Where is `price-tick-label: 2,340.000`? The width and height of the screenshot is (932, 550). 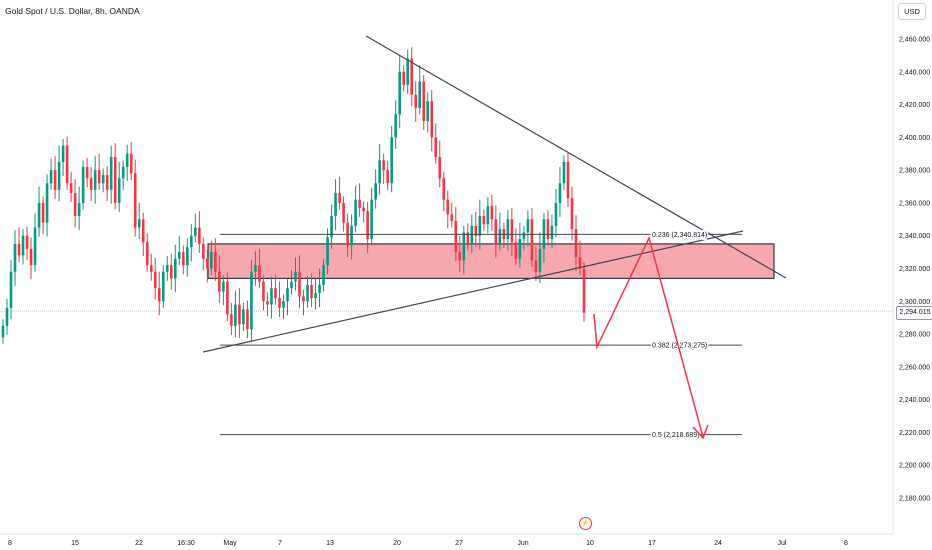 price-tick-label: 2,340.000 is located at coordinates (914, 236).